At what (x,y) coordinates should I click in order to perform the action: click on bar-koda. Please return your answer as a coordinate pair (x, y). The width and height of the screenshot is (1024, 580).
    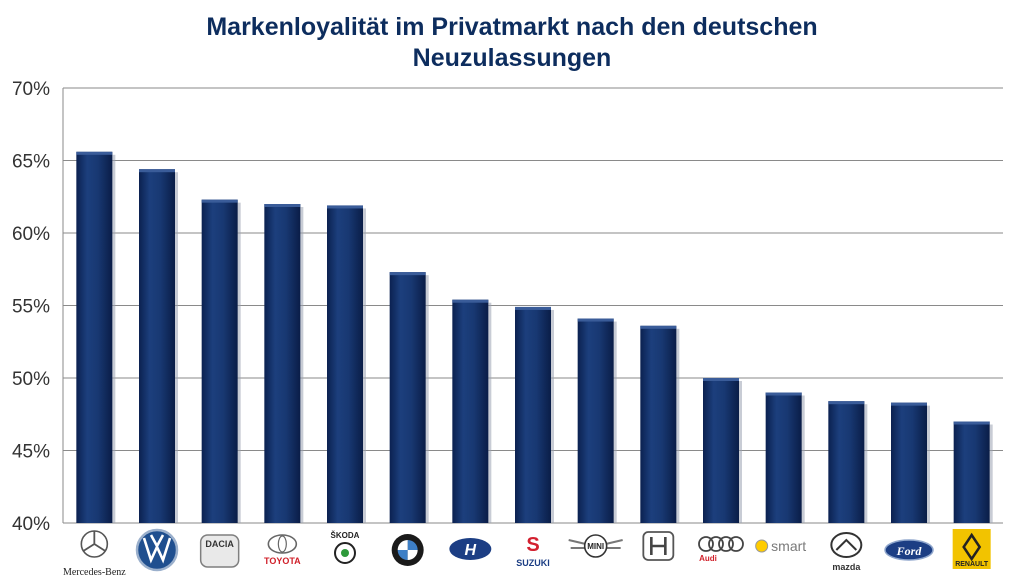
    Looking at the image, I should click on (346, 364).